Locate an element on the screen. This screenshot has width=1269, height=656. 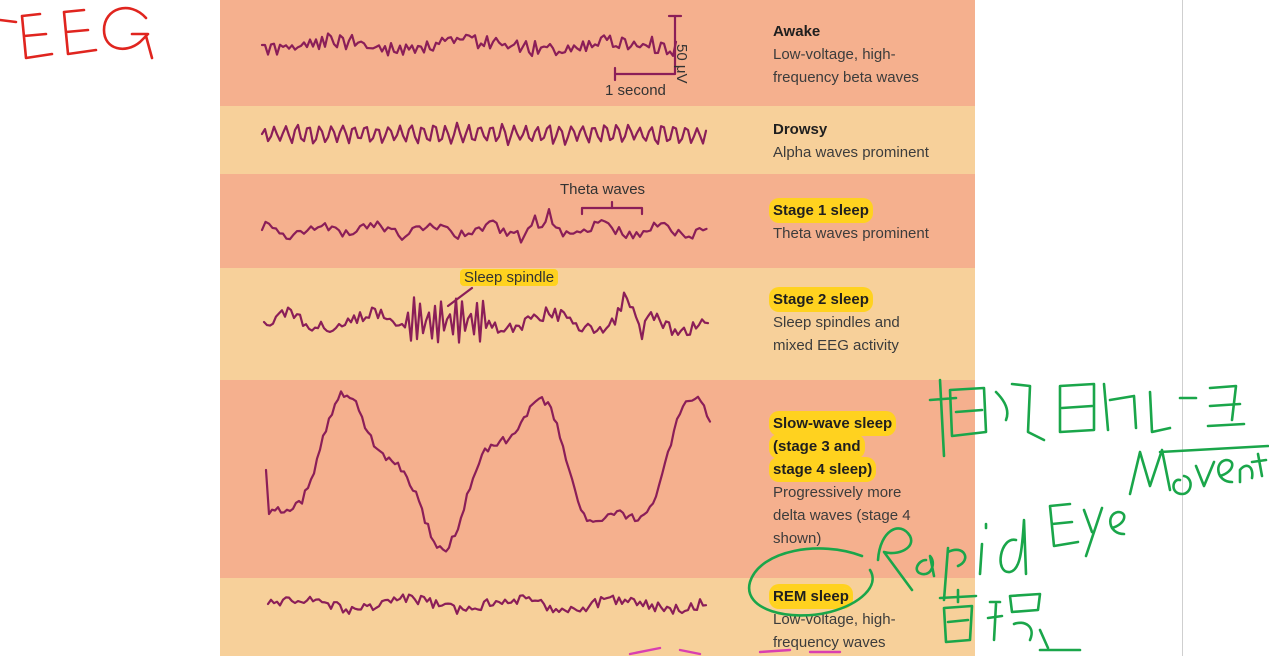
stage-desc: Sleep spindles and is located at coordinates (836, 322).